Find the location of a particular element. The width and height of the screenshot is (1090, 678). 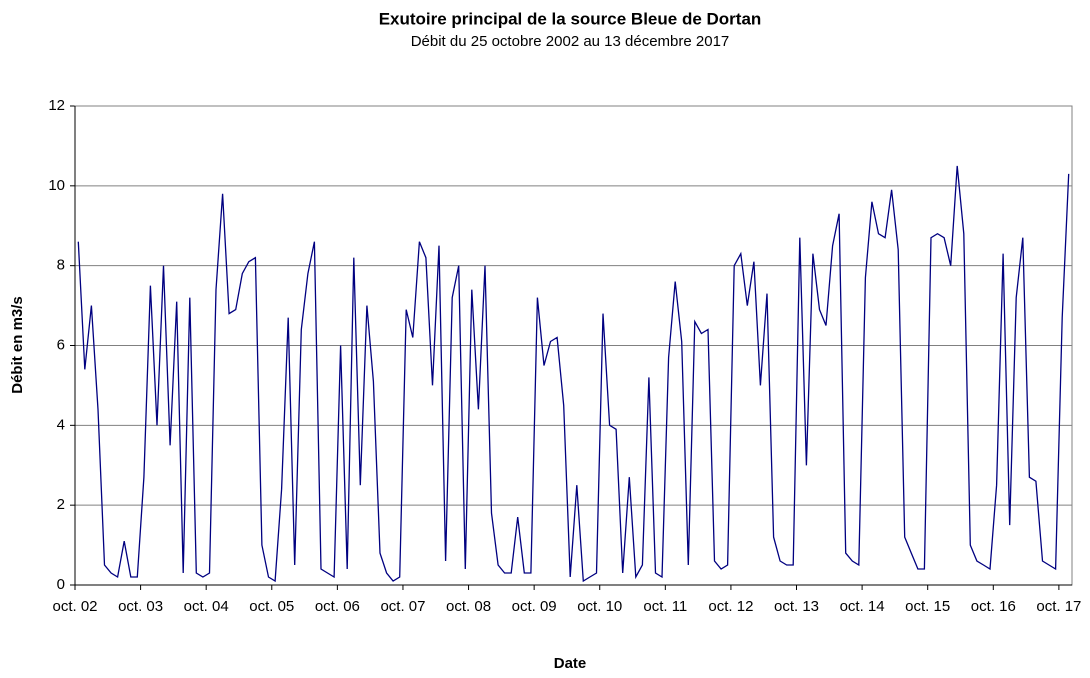

y-tick-label: 12 is located at coordinates (56, 105).